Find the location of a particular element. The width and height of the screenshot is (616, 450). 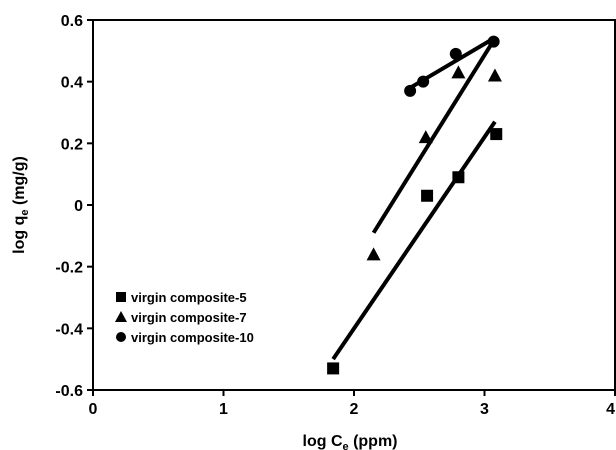

y-tick-label: 0.6 is located at coordinates (72, 21).